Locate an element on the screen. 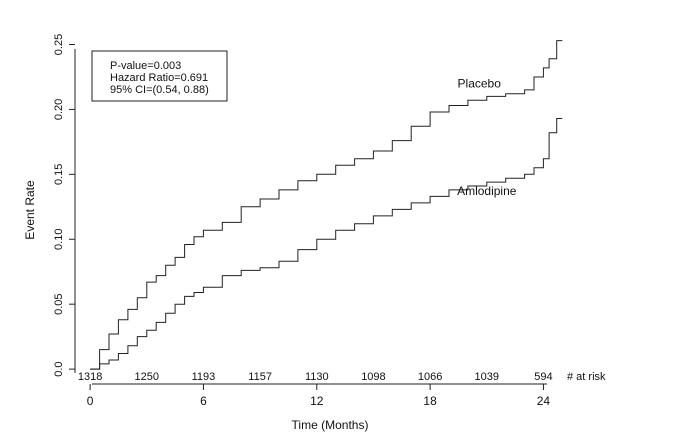  y-tick-label: 0.25 is located at coordinates (59, 44).